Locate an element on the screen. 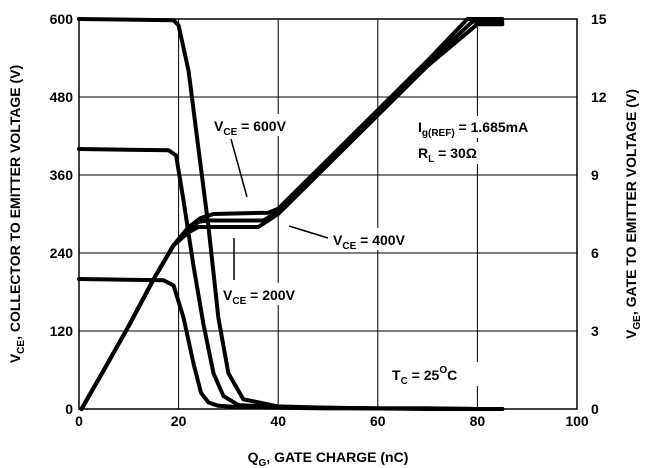 This screenshot has height=468, width=647. x-tick-label: 60 is located at coordinates (378, 421).